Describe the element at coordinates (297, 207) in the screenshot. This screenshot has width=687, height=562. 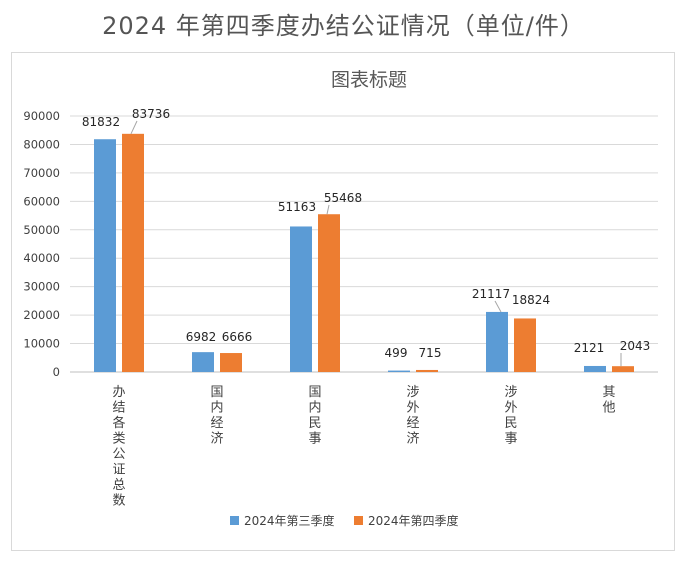
I see `data-label: 51163` at that location.